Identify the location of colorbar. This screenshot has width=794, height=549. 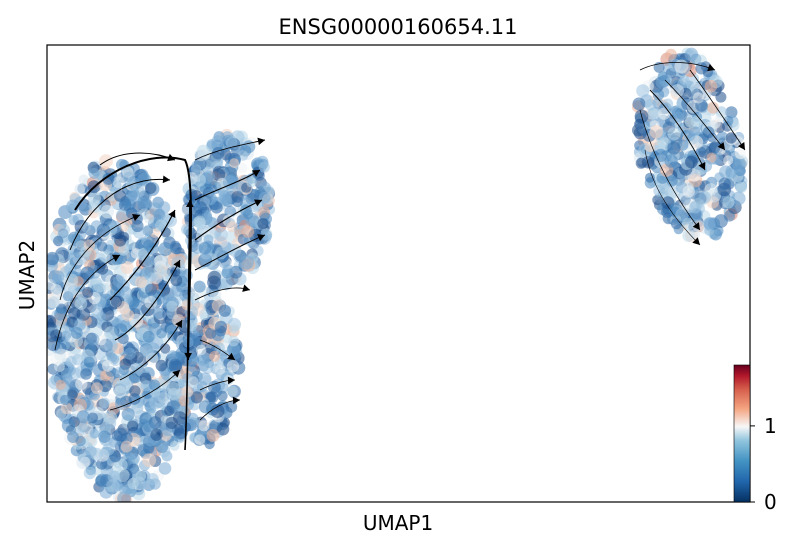
(742, 433).